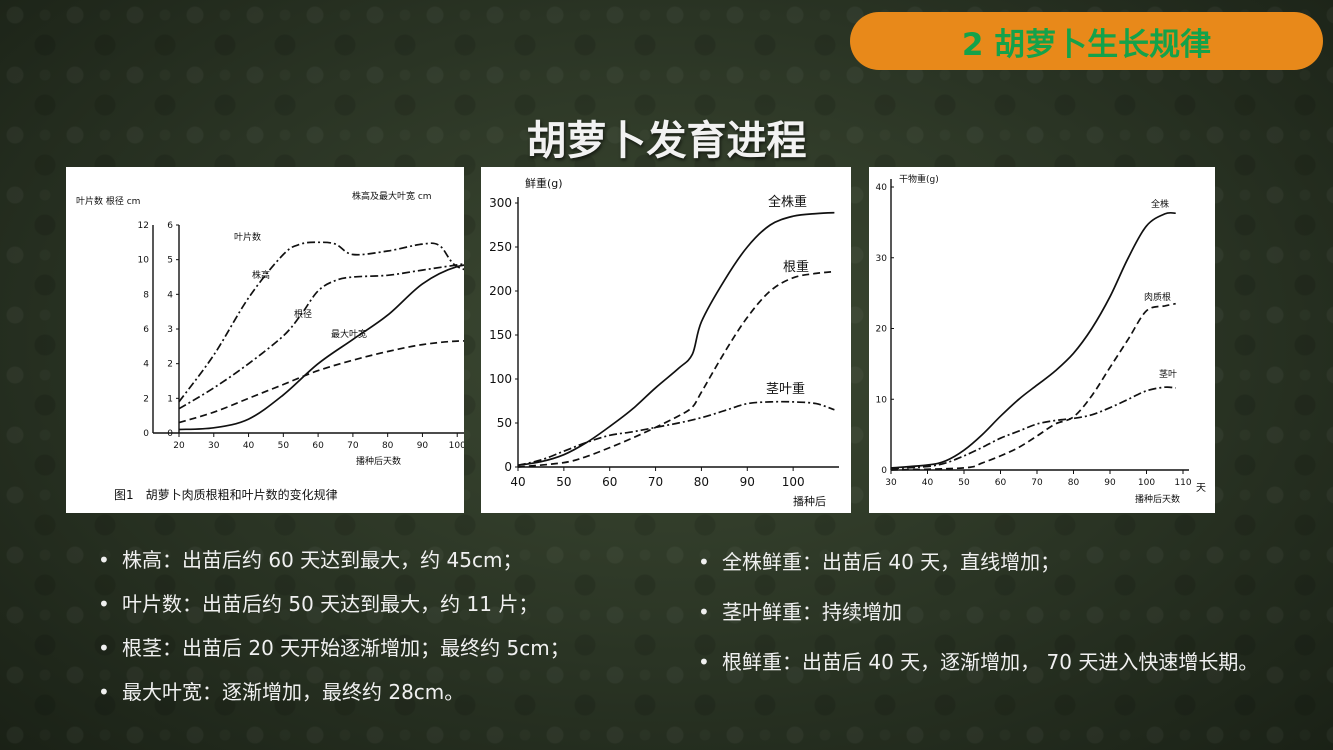 Image resolution: width=1333 pixels, height=750 pixels. I want to click on series-line-根径, so click(321, 347).